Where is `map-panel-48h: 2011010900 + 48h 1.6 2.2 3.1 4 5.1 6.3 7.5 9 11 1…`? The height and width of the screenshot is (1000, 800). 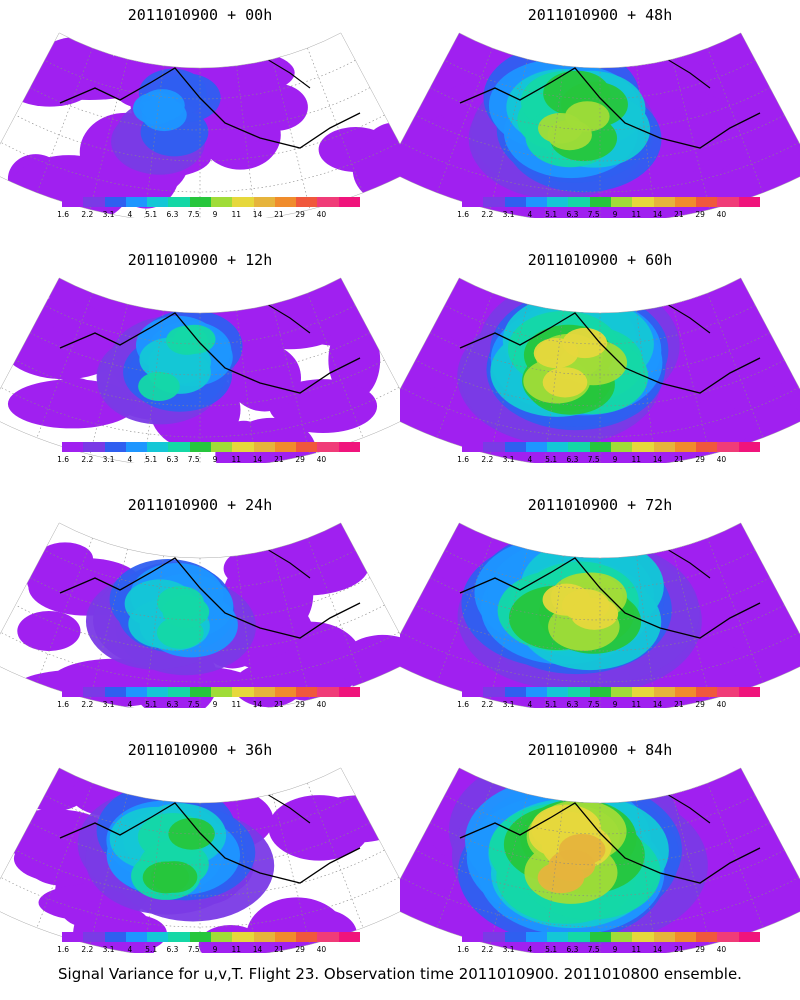 map-panel-48h: 2011010900 + 48h 1.6 2.2 3.1 4 5.1 6.3 7.5 9 11 1… is located at coordinates (600, 122).